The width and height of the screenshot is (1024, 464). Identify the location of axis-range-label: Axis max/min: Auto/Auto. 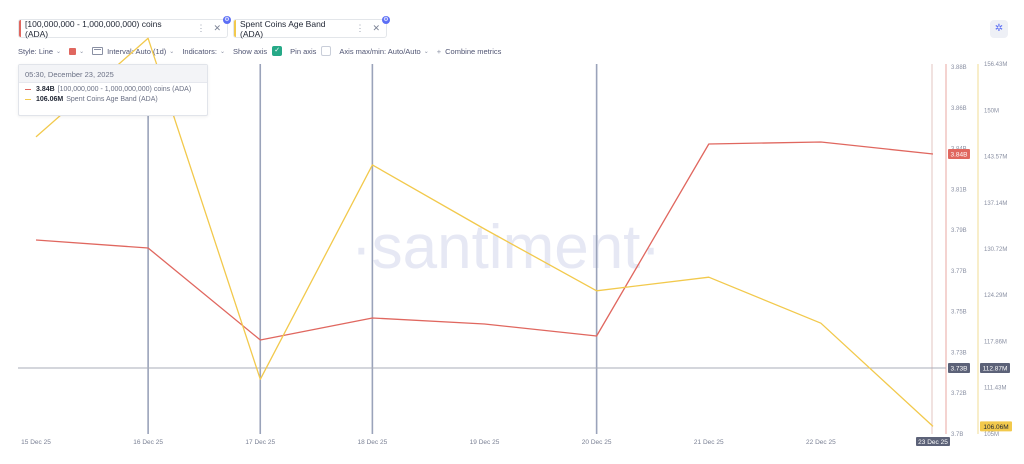
(380, 51).